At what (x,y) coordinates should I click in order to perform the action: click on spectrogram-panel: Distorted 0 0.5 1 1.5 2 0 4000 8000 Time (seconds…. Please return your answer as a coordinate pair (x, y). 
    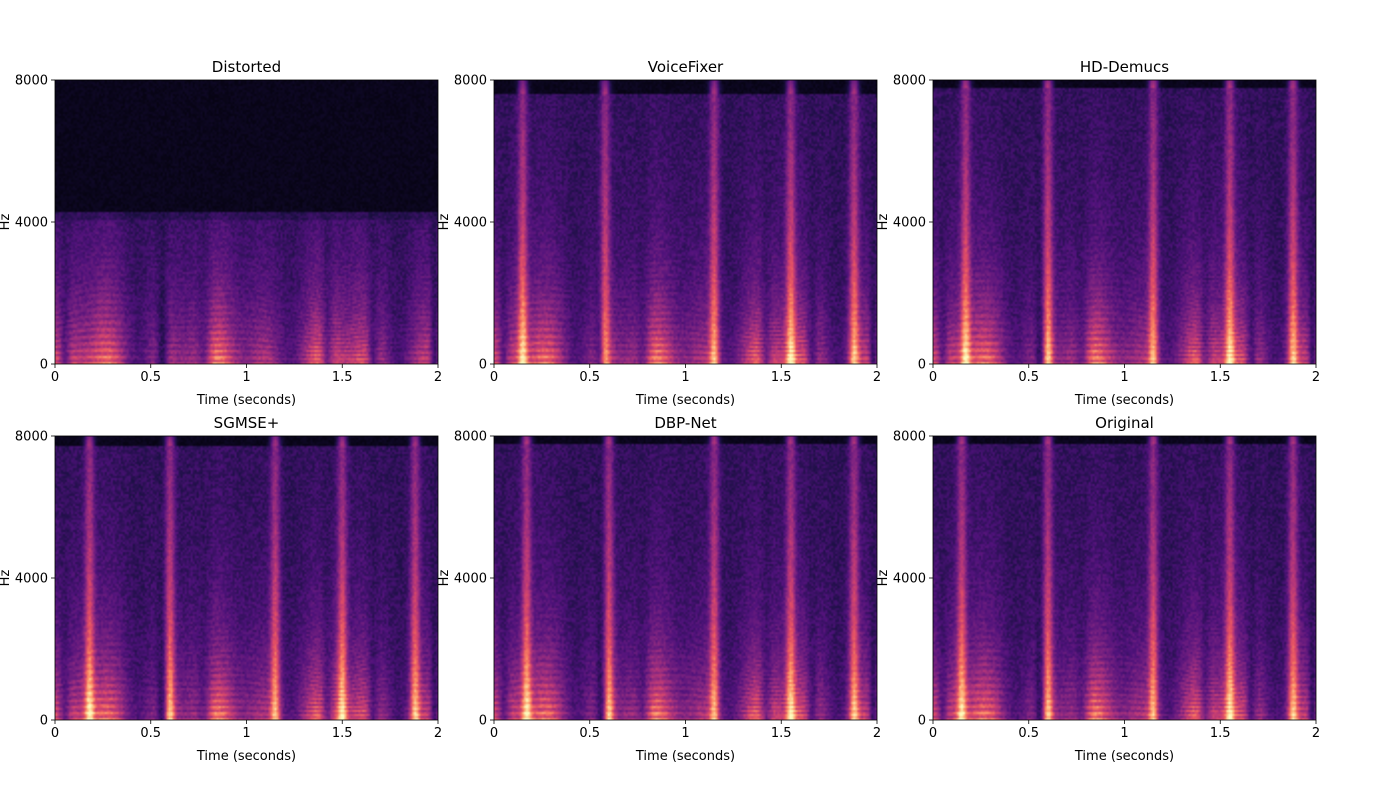
    Looking at the image, I should click on (228, 233).